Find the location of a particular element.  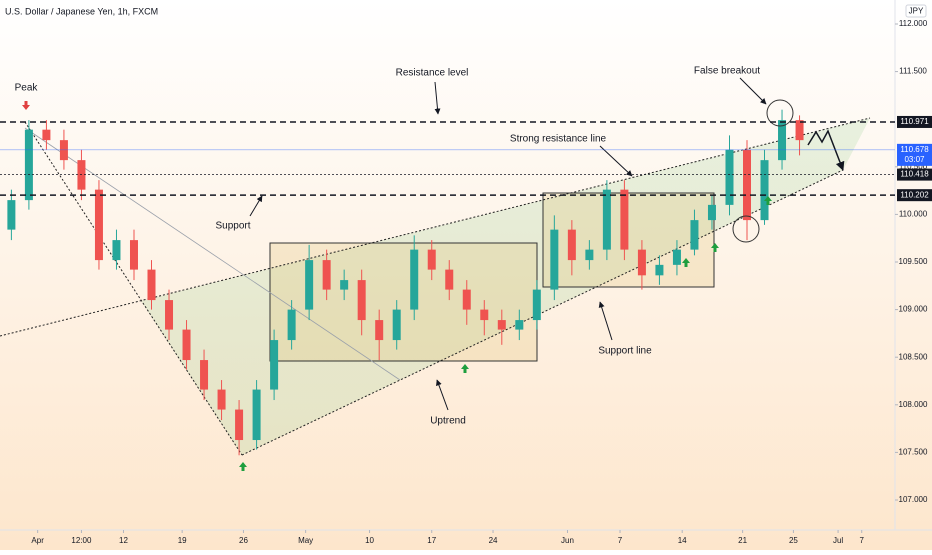

y-tick-label: 107.500 is located at coordinates (913, 452).